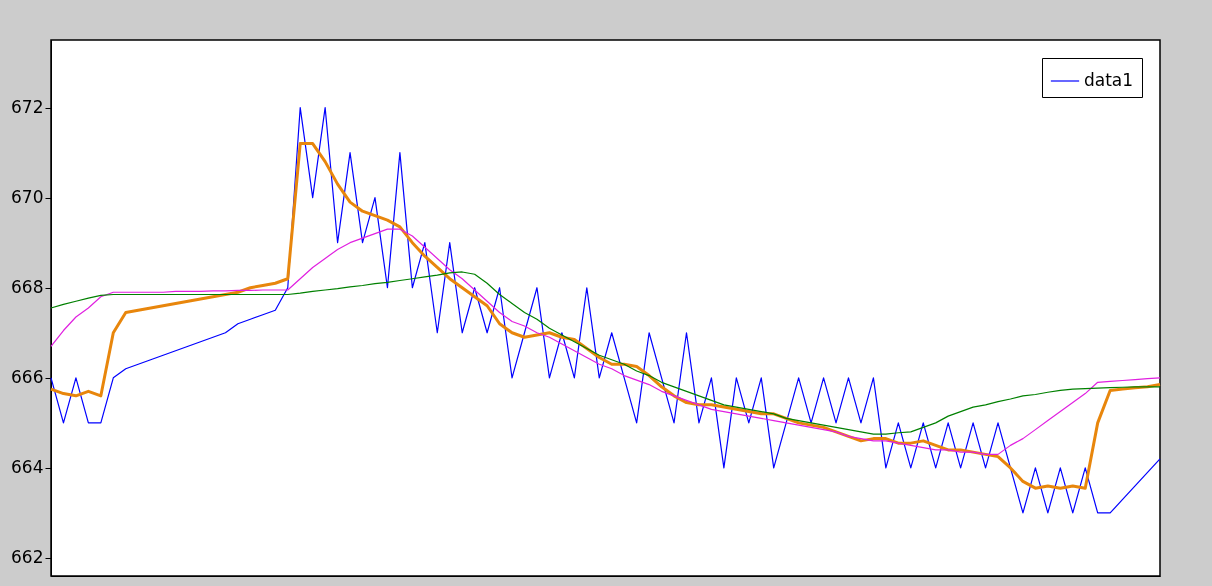  Describe the element at coordinates (1109, 80) in the screenshot. I see `legend-label: data1` at that location.